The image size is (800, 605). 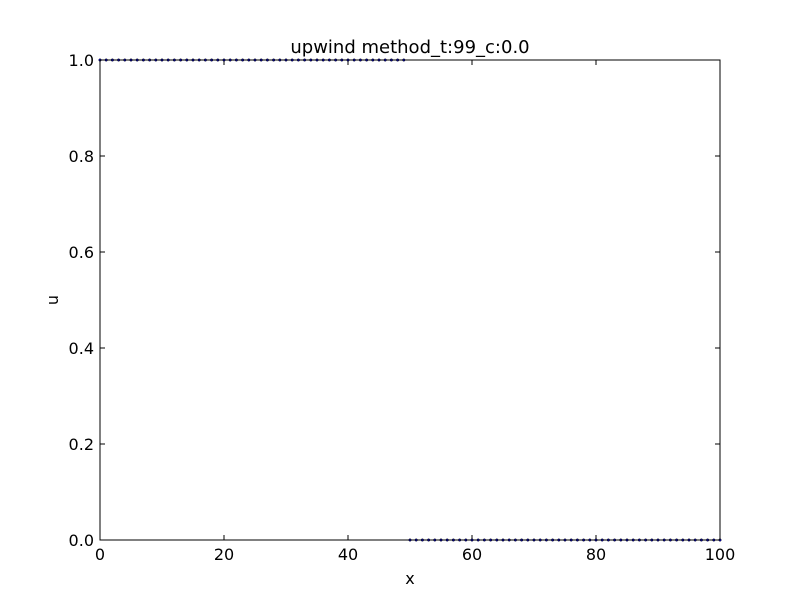 What do you see at coordinates (52, 300) in the screenshot?
I see `y-axis-label: u` at bounding box center [52, 300].